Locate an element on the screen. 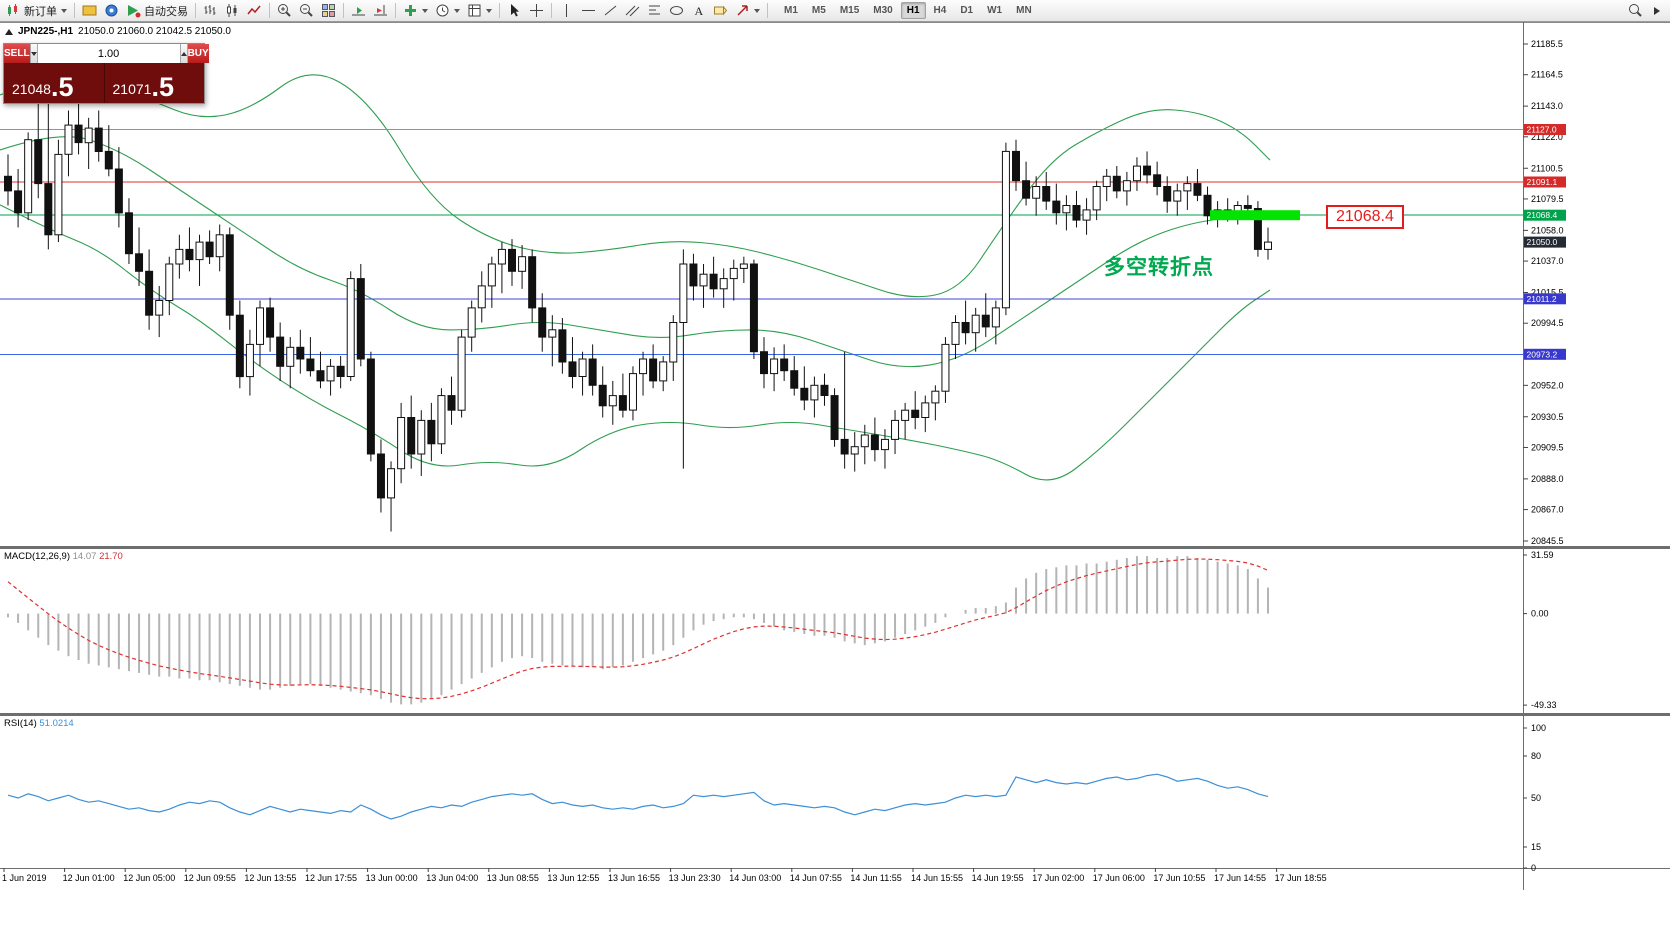 This screenshot has width=1670, height=946. label-tool is located at coordinates (720, 11).